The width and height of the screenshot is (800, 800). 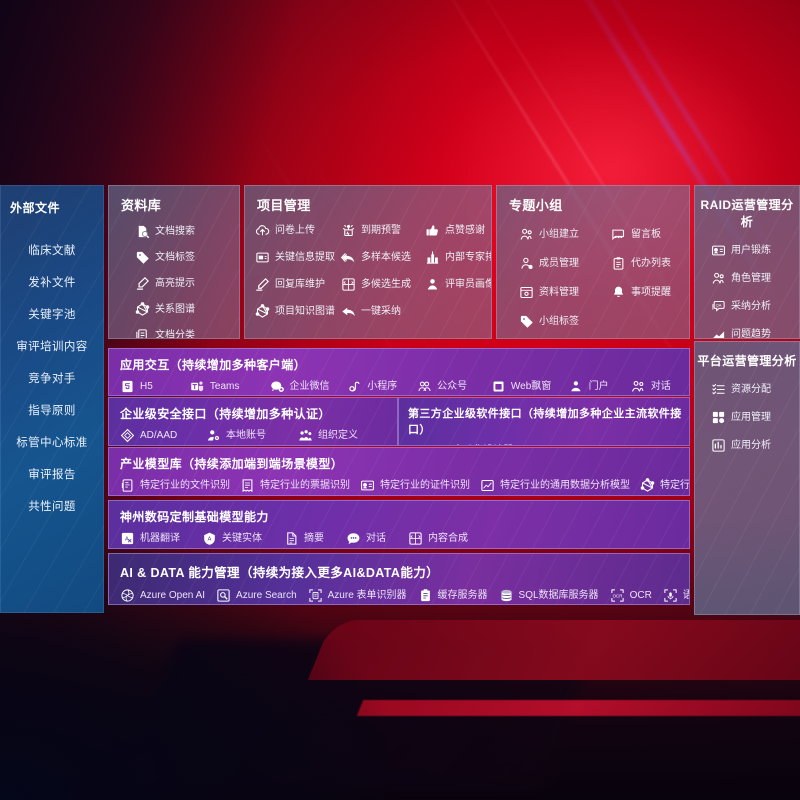 I want to click on project-item-label: 回复库维护, so click(x=300, y=284).